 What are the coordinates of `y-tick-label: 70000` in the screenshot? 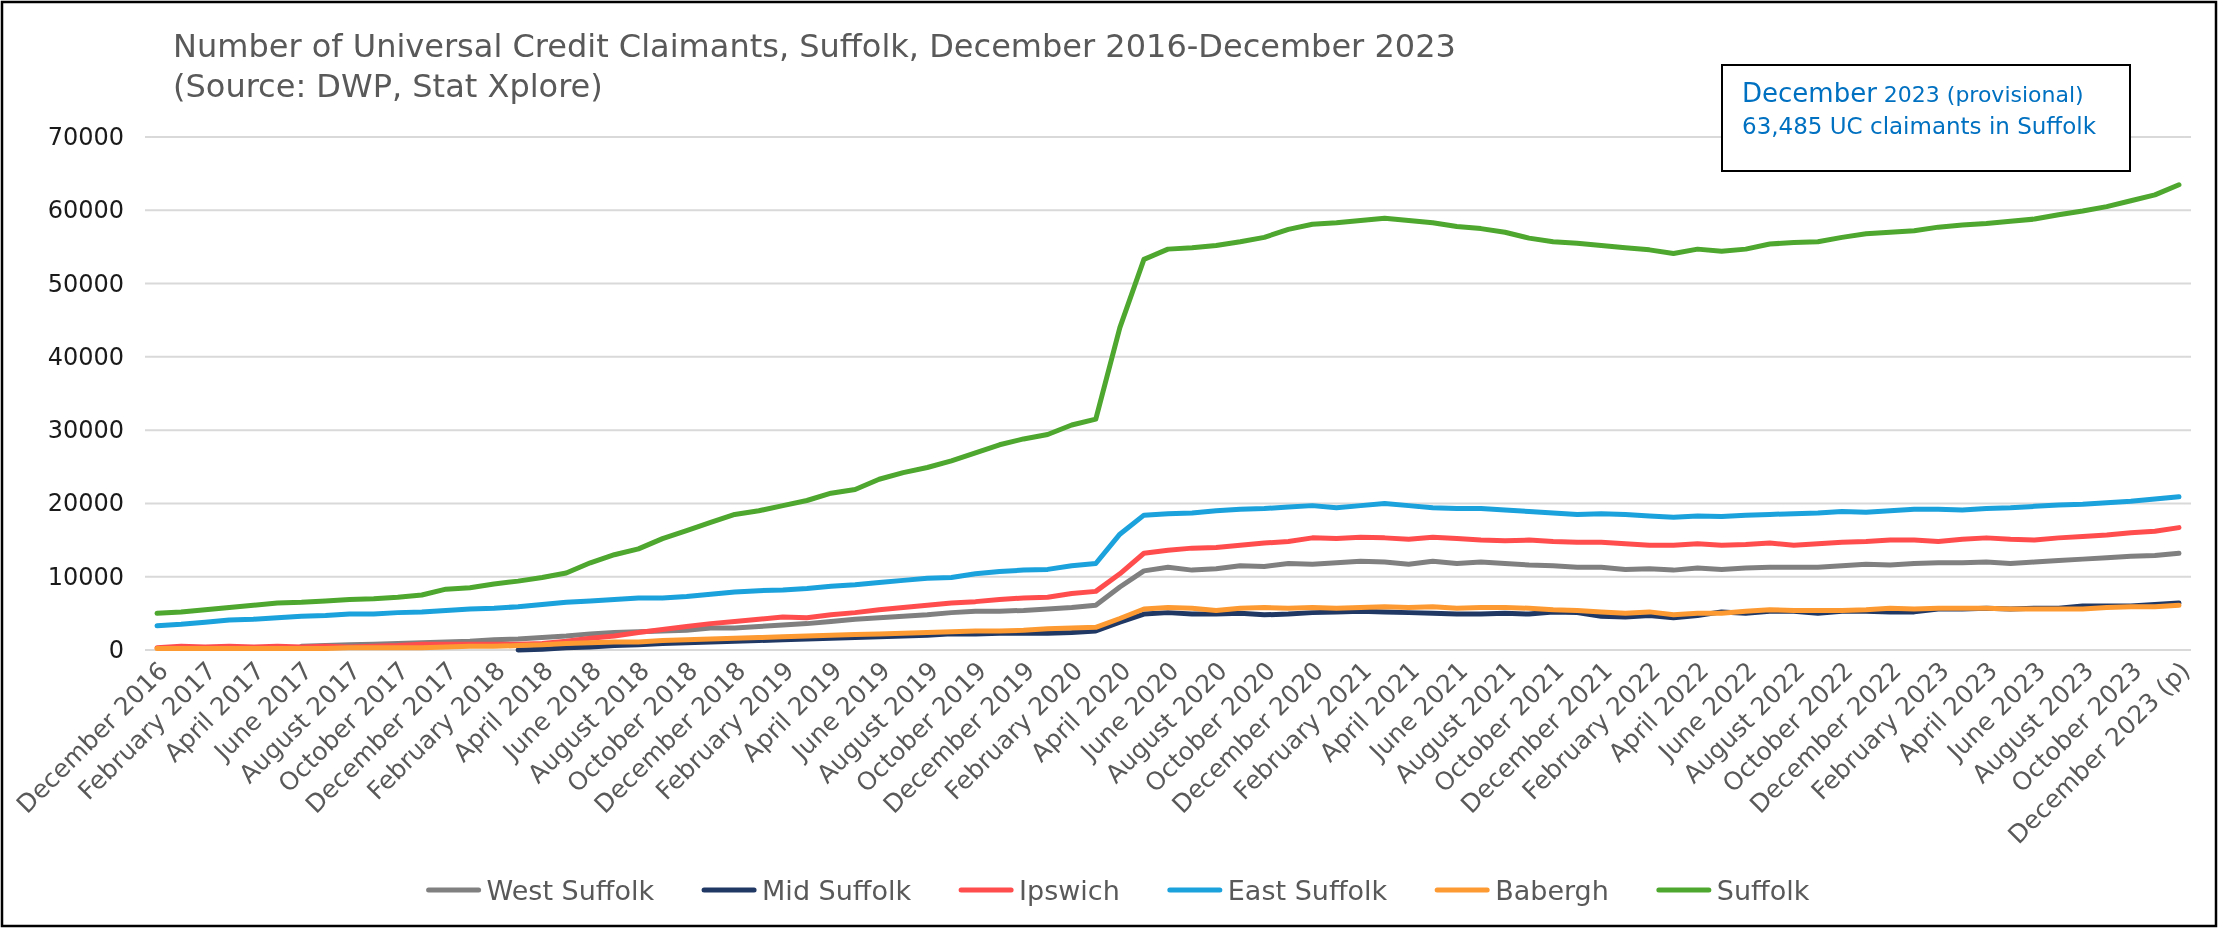 It's located at (85, 137).